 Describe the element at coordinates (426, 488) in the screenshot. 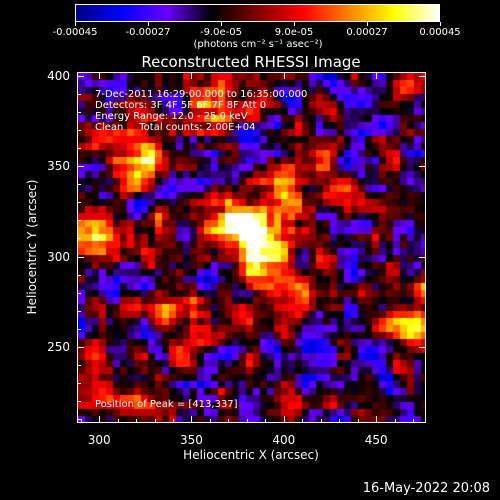

I see `timestamp: 16-May-2022 20:08` at that location.